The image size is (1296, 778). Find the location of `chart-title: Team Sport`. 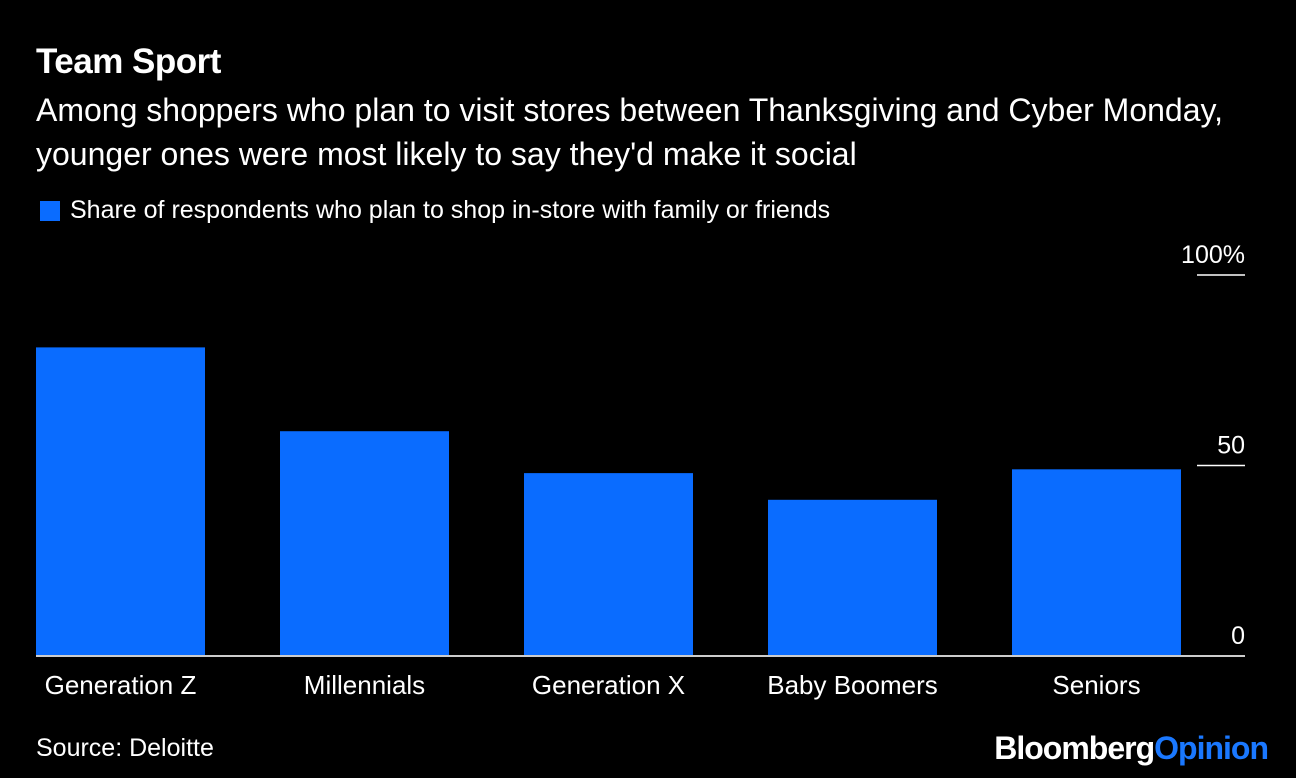

chart-title: Team Sport is located at coordinates (128, 61).